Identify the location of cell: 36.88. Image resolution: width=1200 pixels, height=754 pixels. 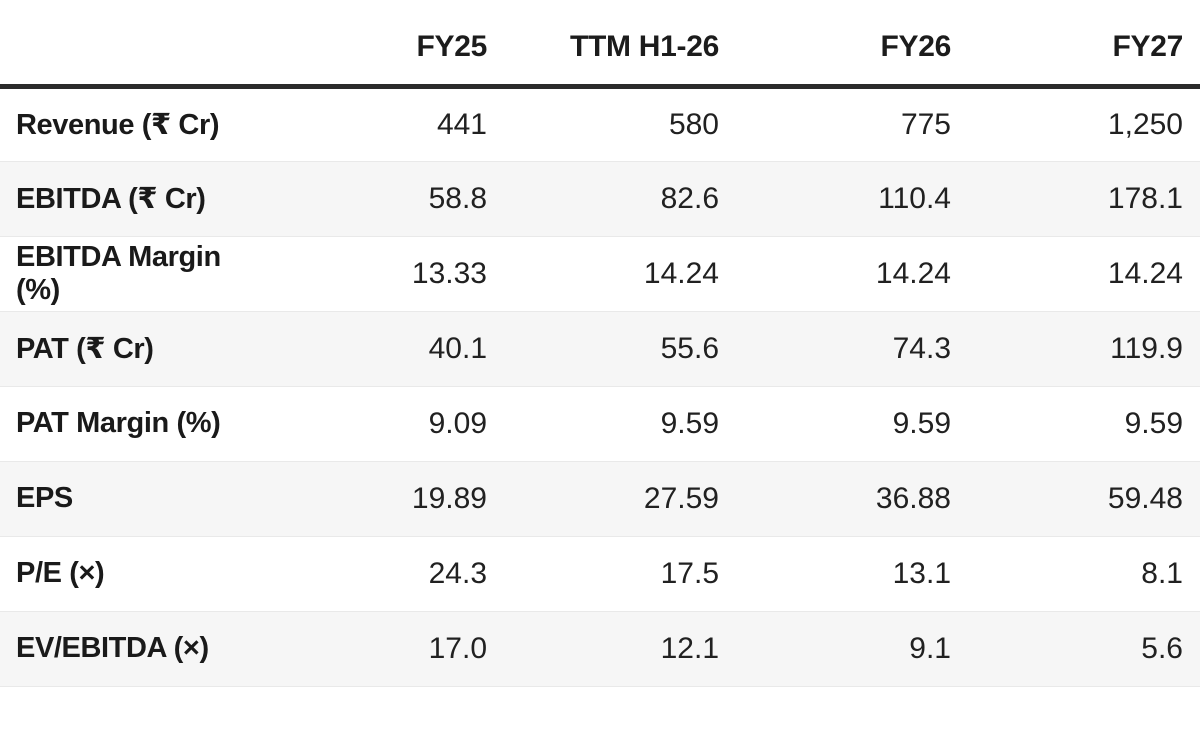
(852, 499).